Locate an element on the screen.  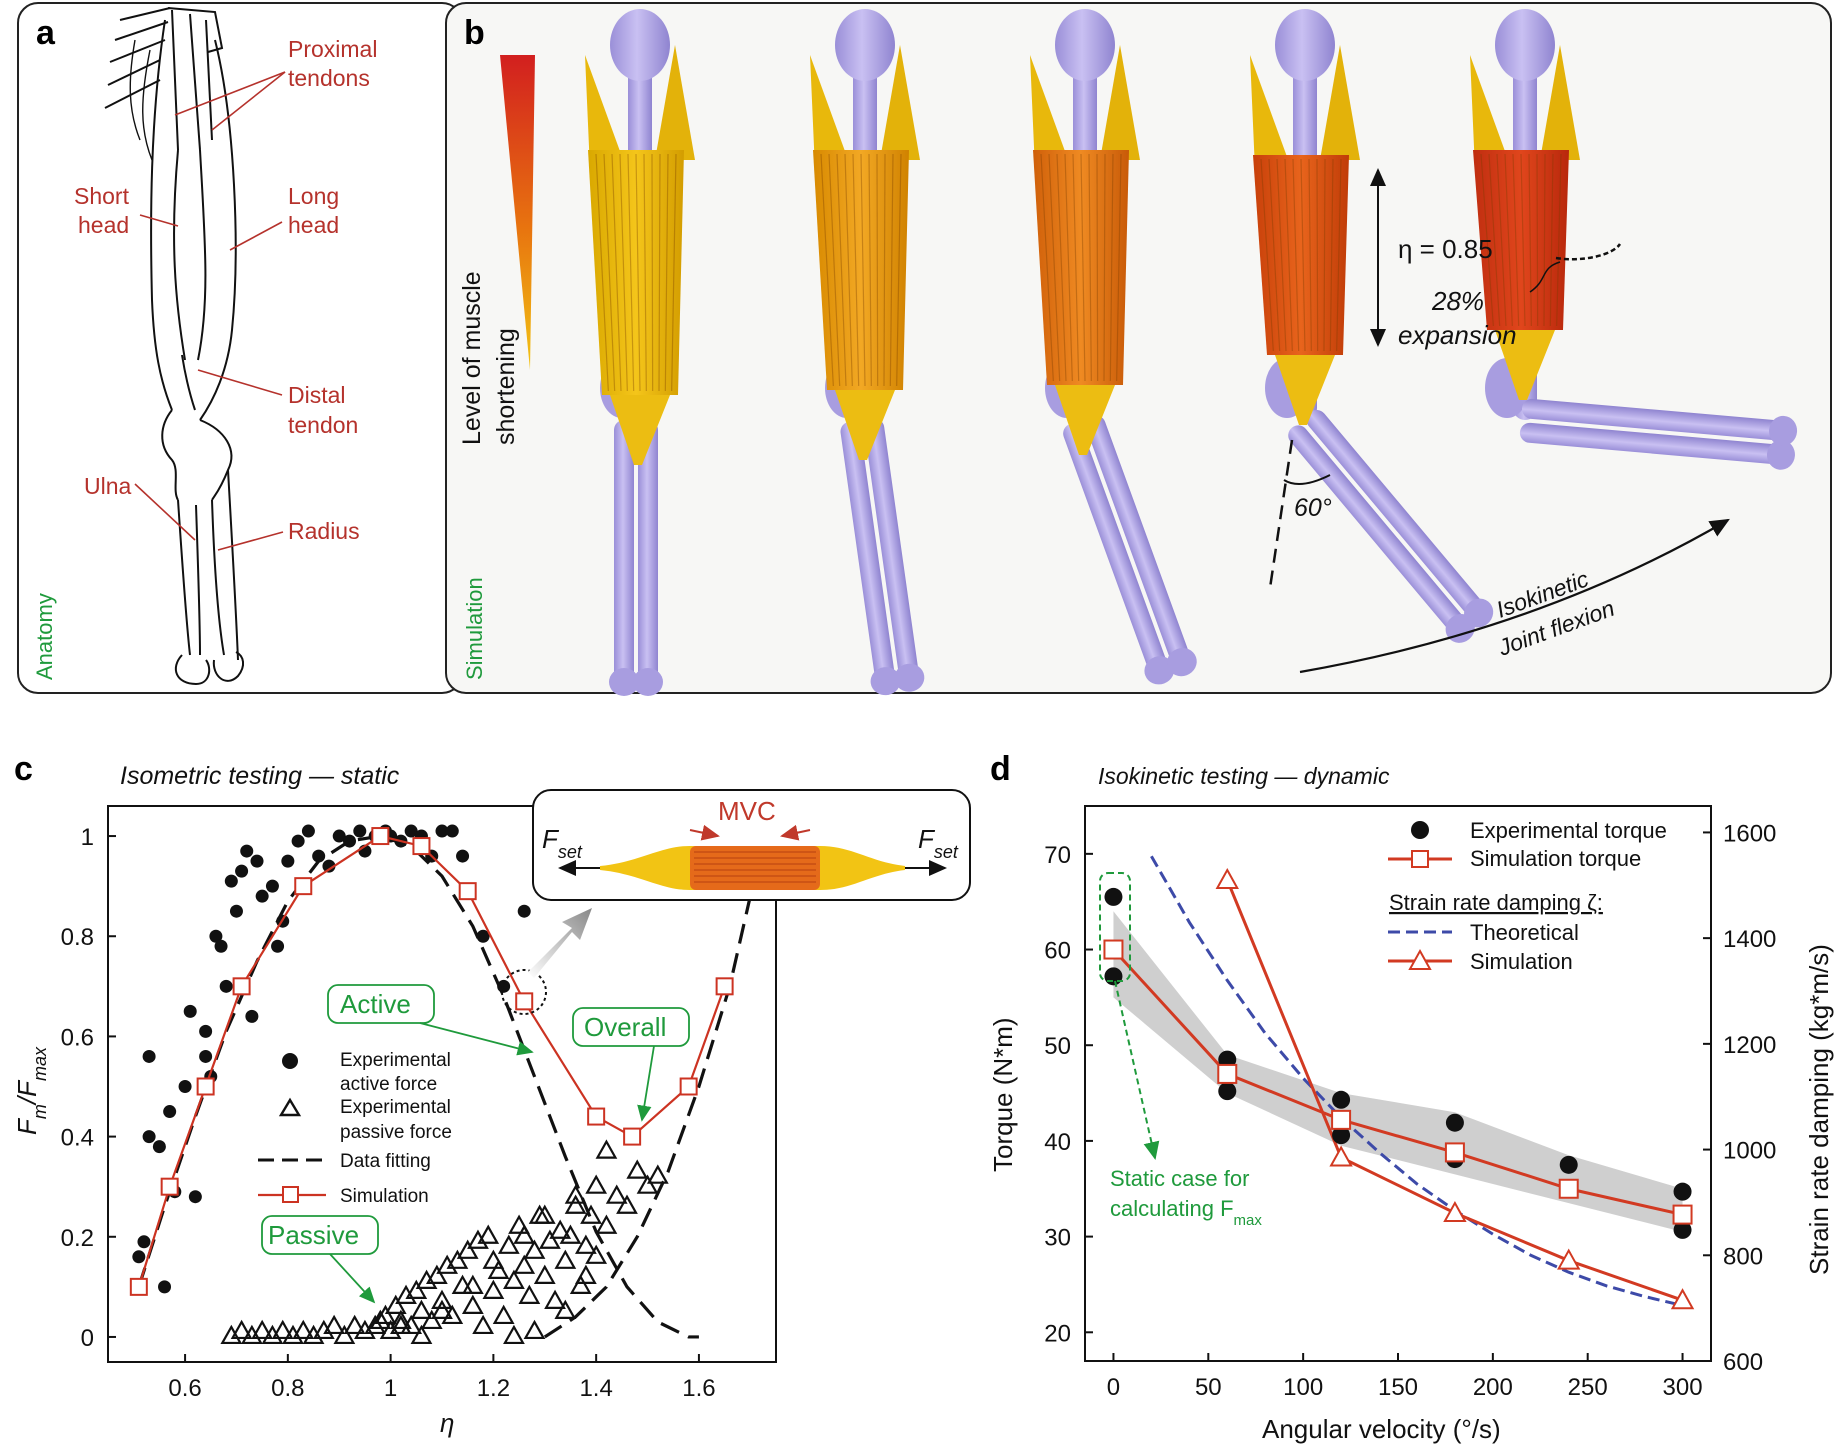
distal-tendon-label-1: Distal is located at coordinates (317, 395).